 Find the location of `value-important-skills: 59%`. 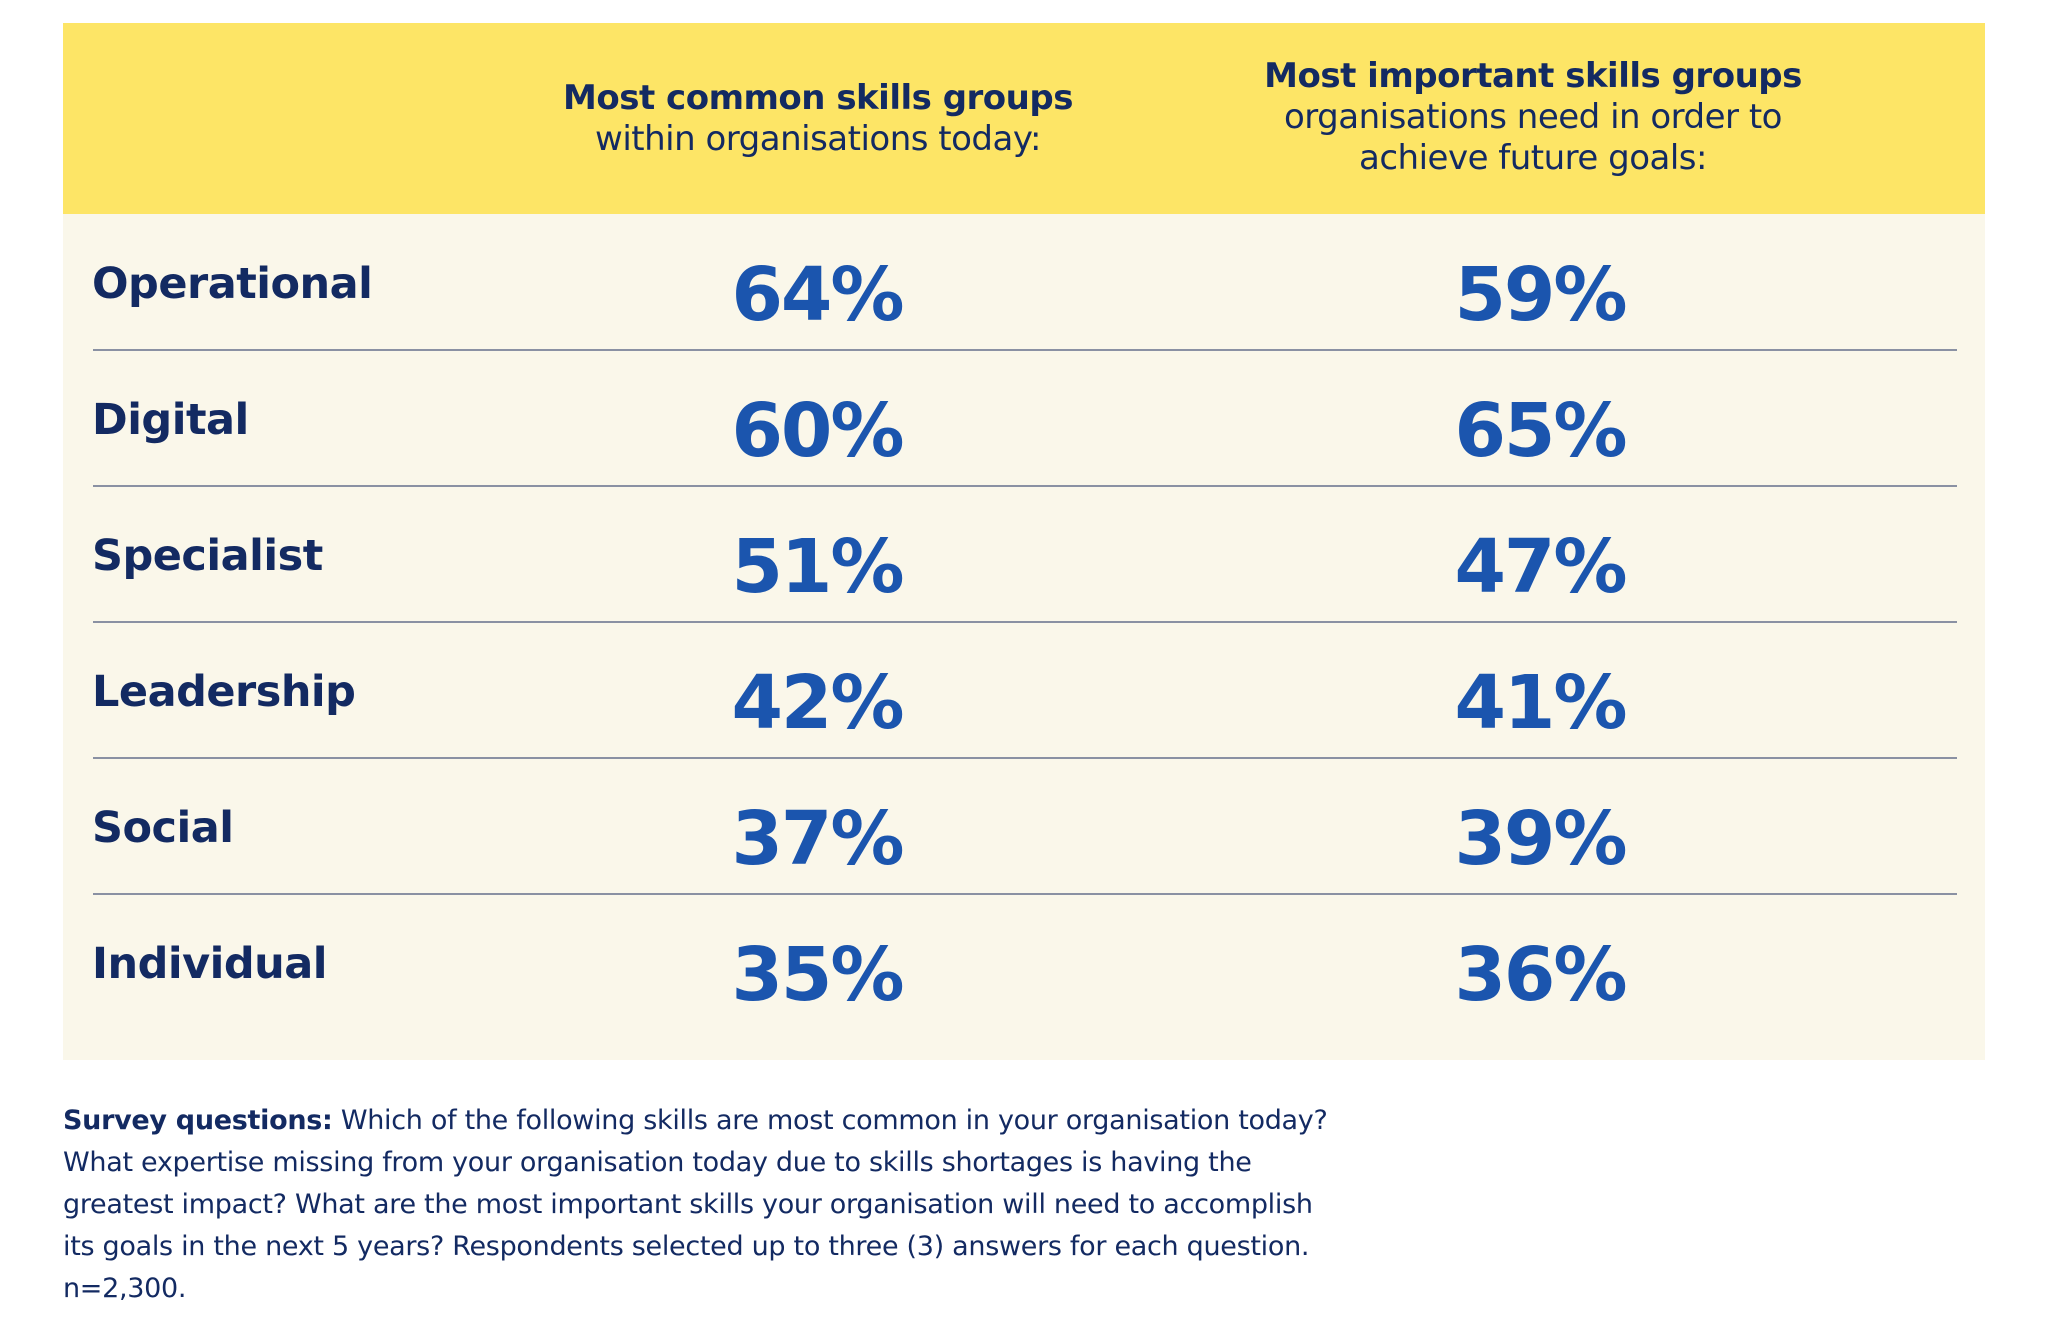

value-important-skills: 59% is located at coordinates (1540, 295).